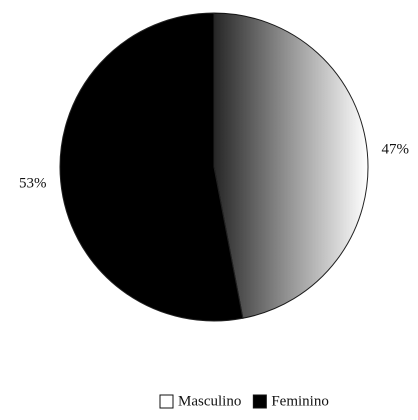 The image size is (418, 420). What do you see at coordinates (33, 184) in the screenshot?
I see `data-label: 53%` at bounding box center [33, 184].